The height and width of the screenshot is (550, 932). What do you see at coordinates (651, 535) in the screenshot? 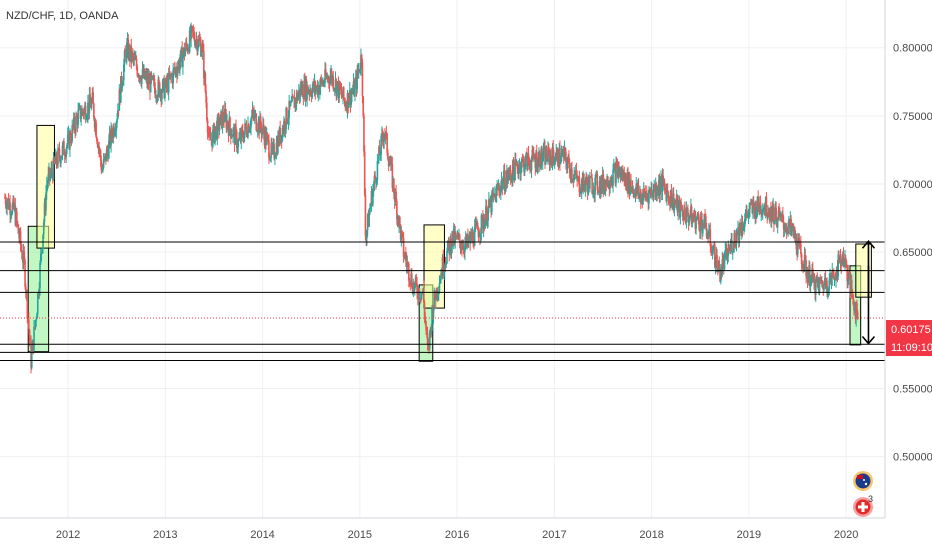
I see `x-tick-label: 2018` at bounding box center [651, 535].